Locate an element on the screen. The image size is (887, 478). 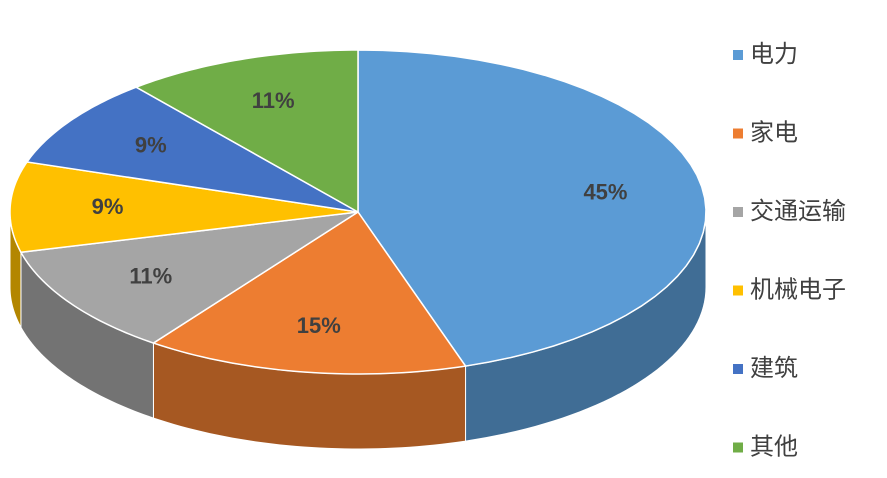
data-label: 45% is located at coordinates (605, 192).